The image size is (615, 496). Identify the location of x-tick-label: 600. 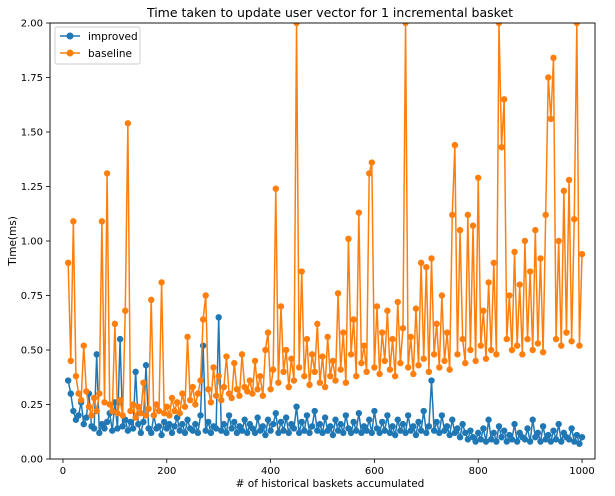
(374, 471).